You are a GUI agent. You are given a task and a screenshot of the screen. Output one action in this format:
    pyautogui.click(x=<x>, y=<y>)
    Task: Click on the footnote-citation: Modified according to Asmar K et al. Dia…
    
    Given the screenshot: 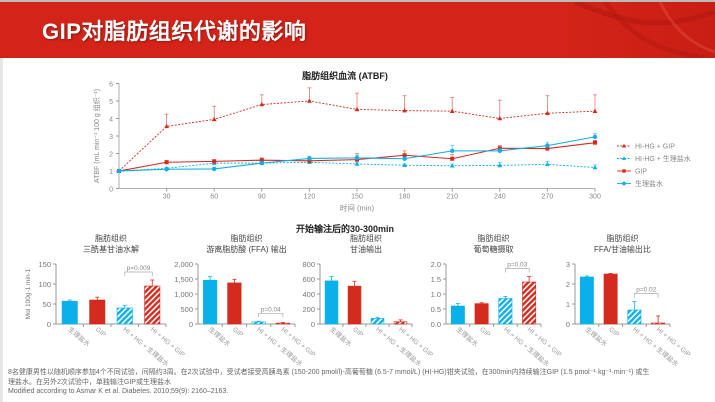 What is the action you would take?
    pyautogui.click(x=118, y=391)
    